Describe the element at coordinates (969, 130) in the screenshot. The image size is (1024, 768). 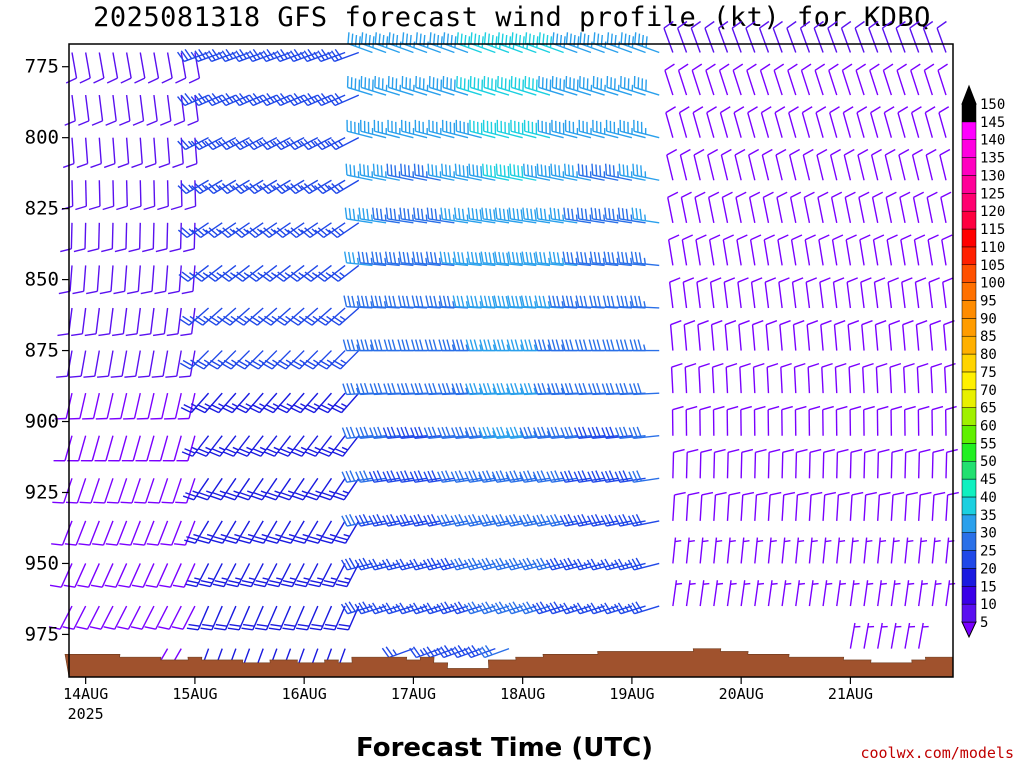
I see `colorbar-swatch` at that location.